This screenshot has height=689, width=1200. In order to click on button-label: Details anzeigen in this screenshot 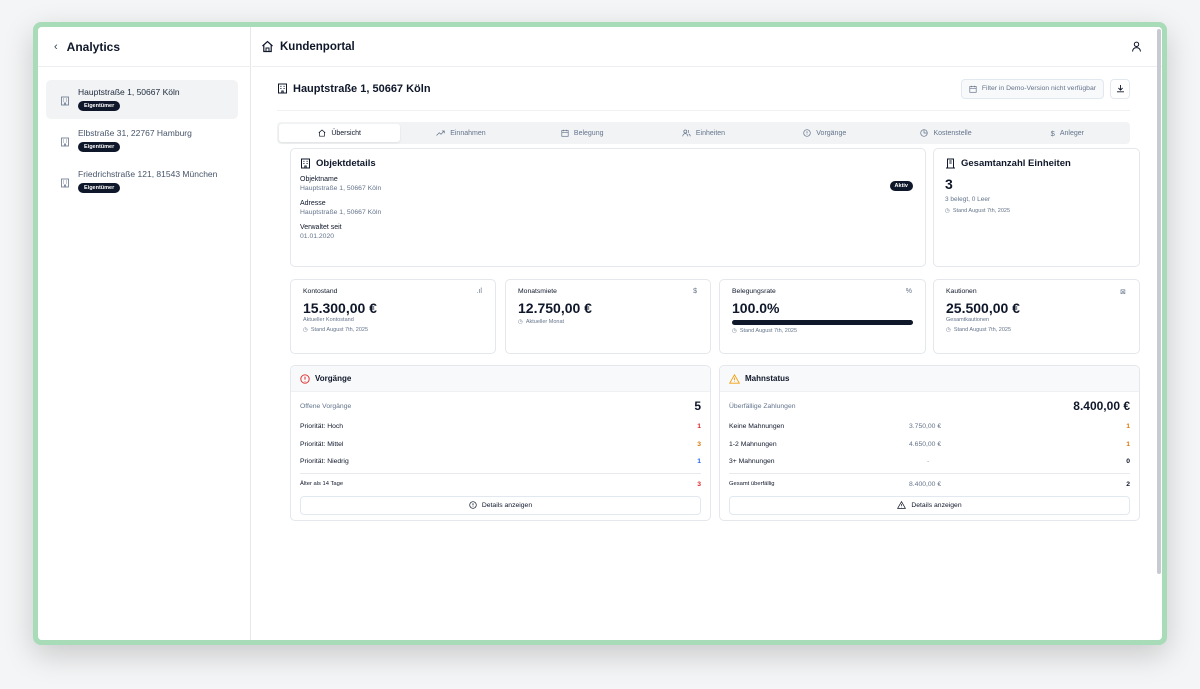, I will do `click(936, 505)`.